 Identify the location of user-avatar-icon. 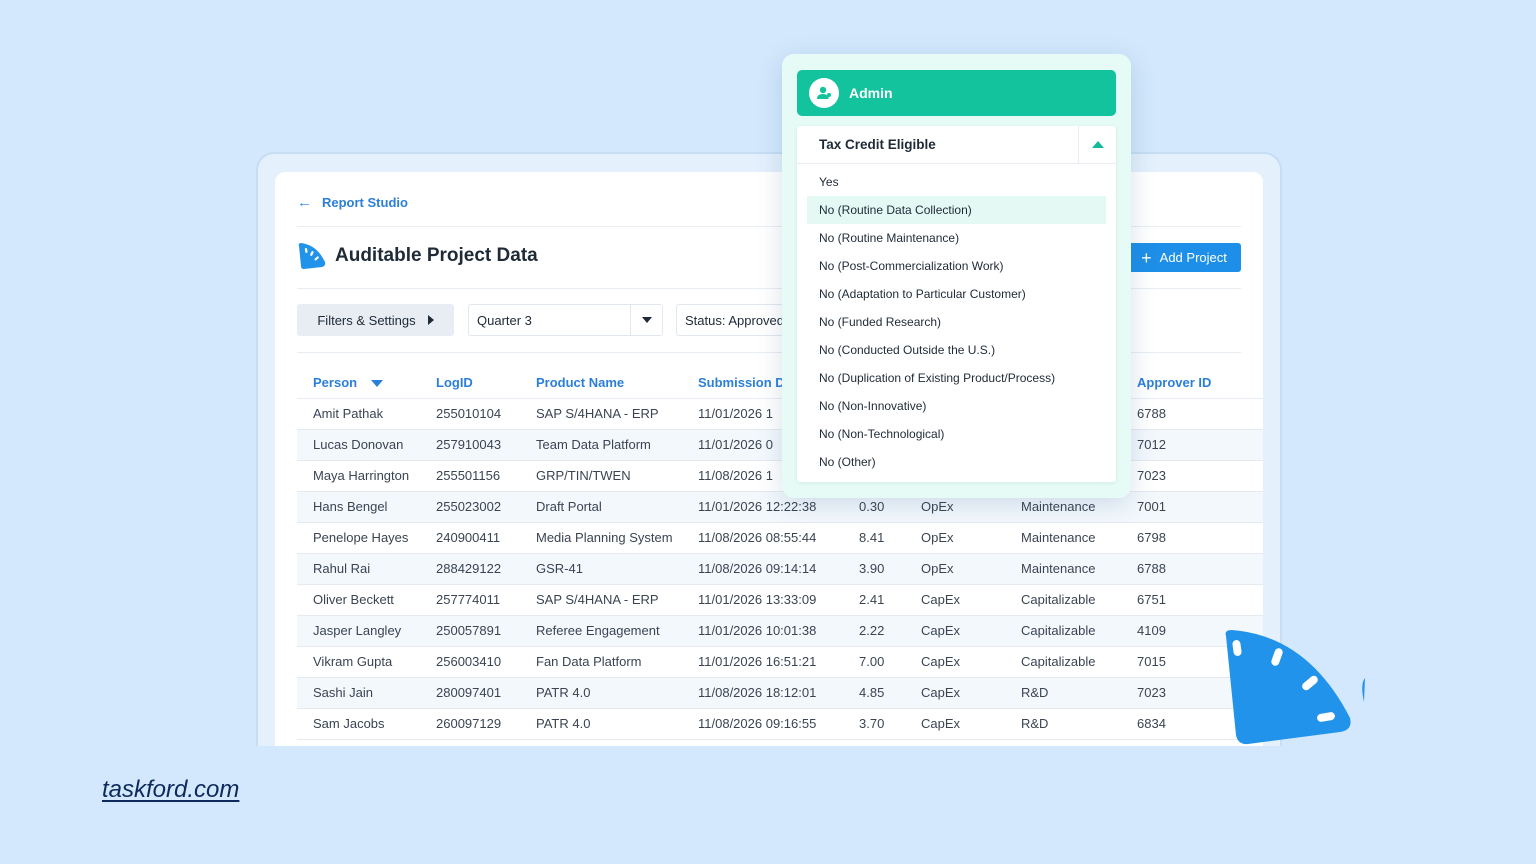
(824, 93).